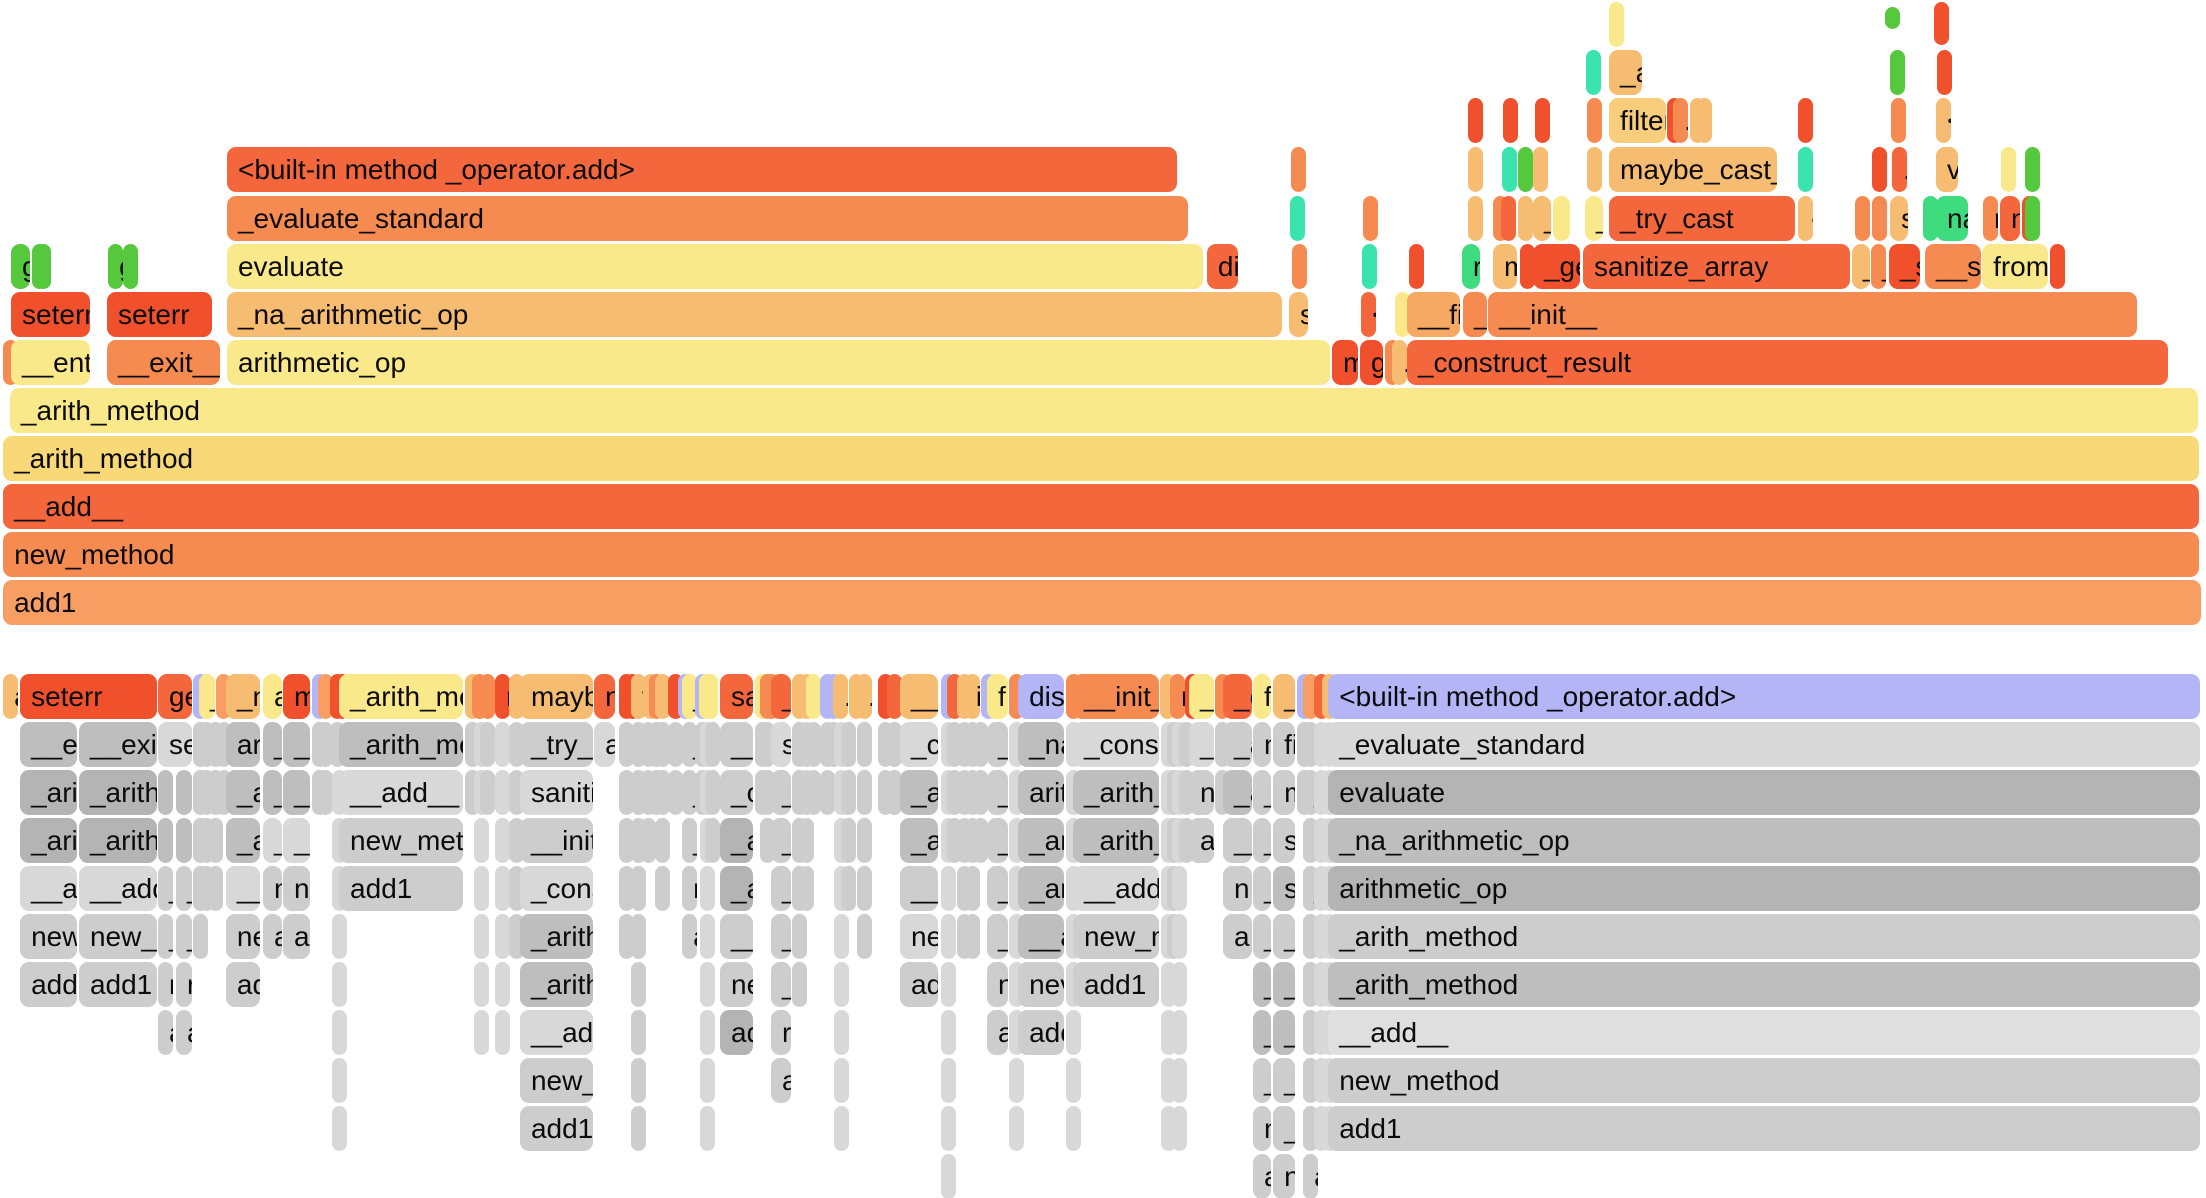 Image resolution: width=2206 pixels, height=1198 pixels. Describe the element at coordinates (556, 696) in the screenshot. I see `flame-frame-maybe: maybe` at that location.